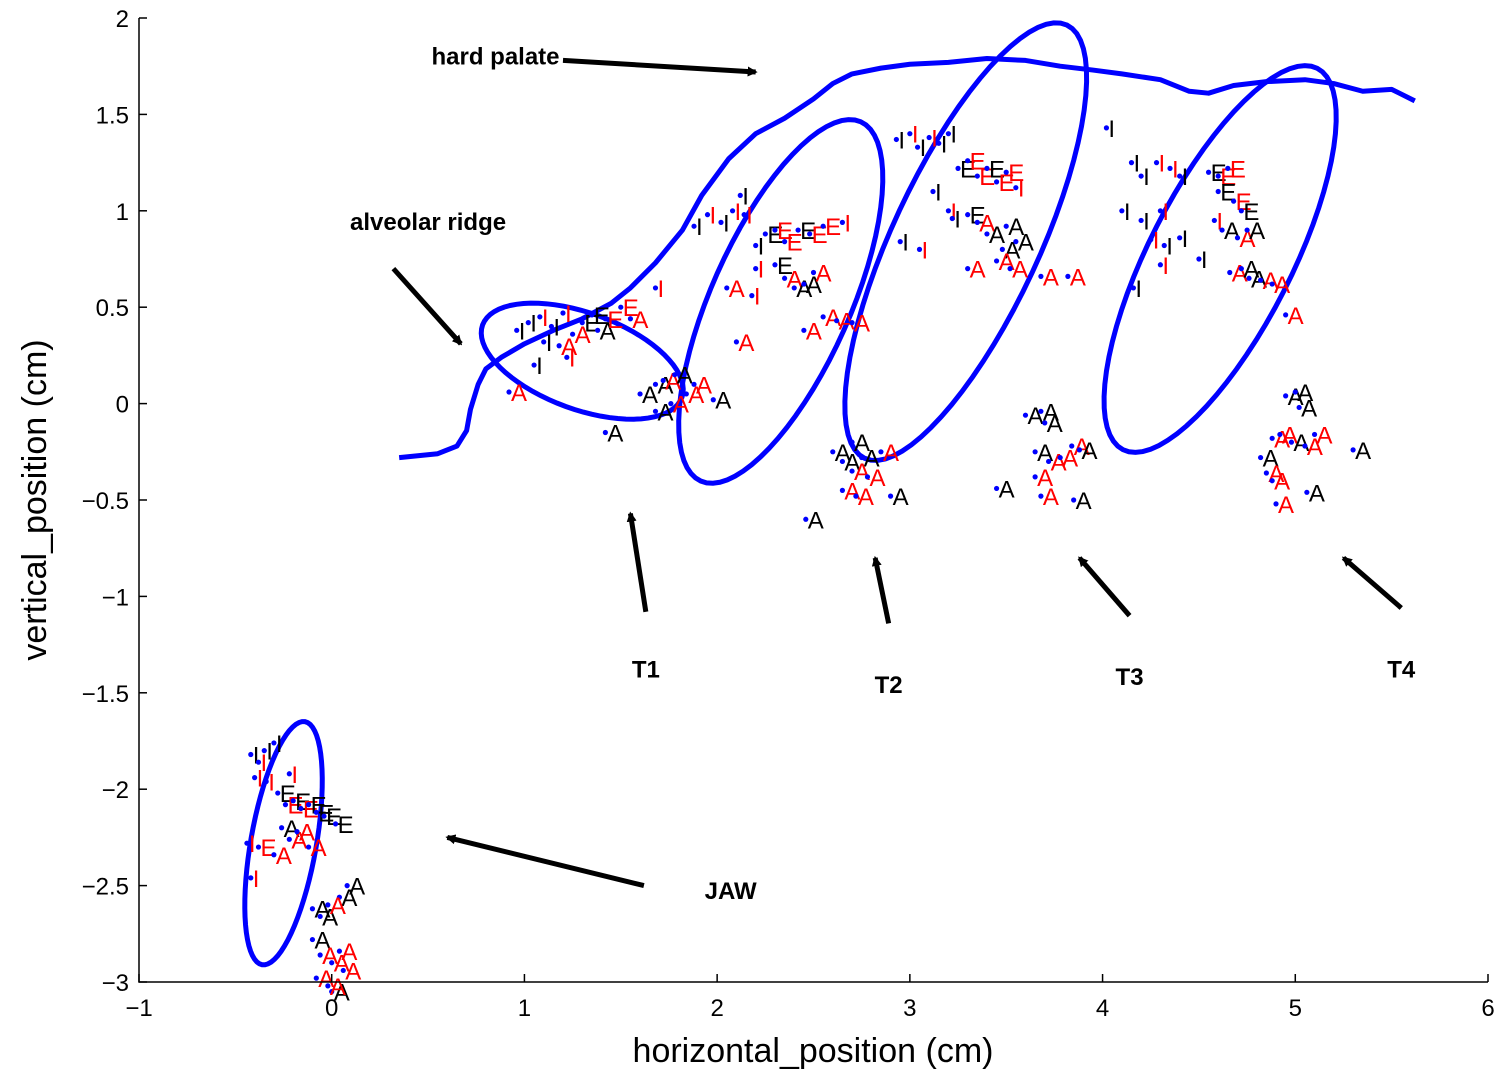  What do you see at coordinates (726, 223) in the screenshot?
I see `point-label-t2-i: I` at bounding box center [726, 223].